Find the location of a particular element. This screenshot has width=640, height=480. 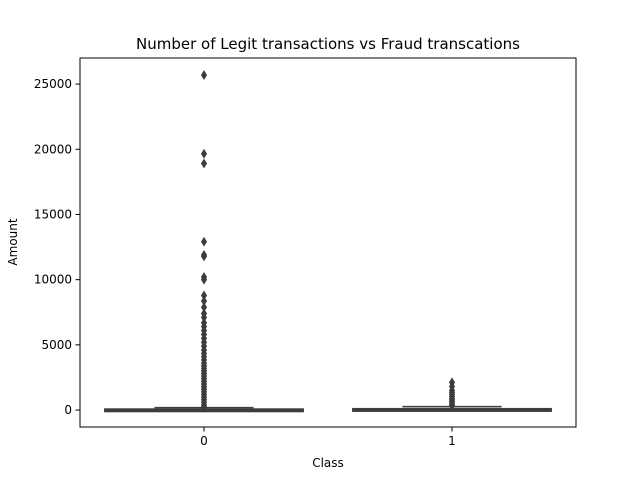

y-axis: 0 5000 10000 15000 20000 25000 is located at coordinates (57, 247).